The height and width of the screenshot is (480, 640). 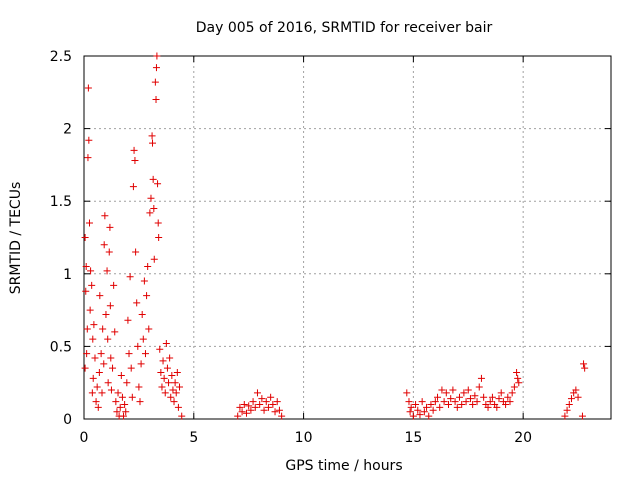 What do you see at coordinates (67, 420) in the screenshot?
I see `y-tick-label: 0` at bounding box center [67, 420].